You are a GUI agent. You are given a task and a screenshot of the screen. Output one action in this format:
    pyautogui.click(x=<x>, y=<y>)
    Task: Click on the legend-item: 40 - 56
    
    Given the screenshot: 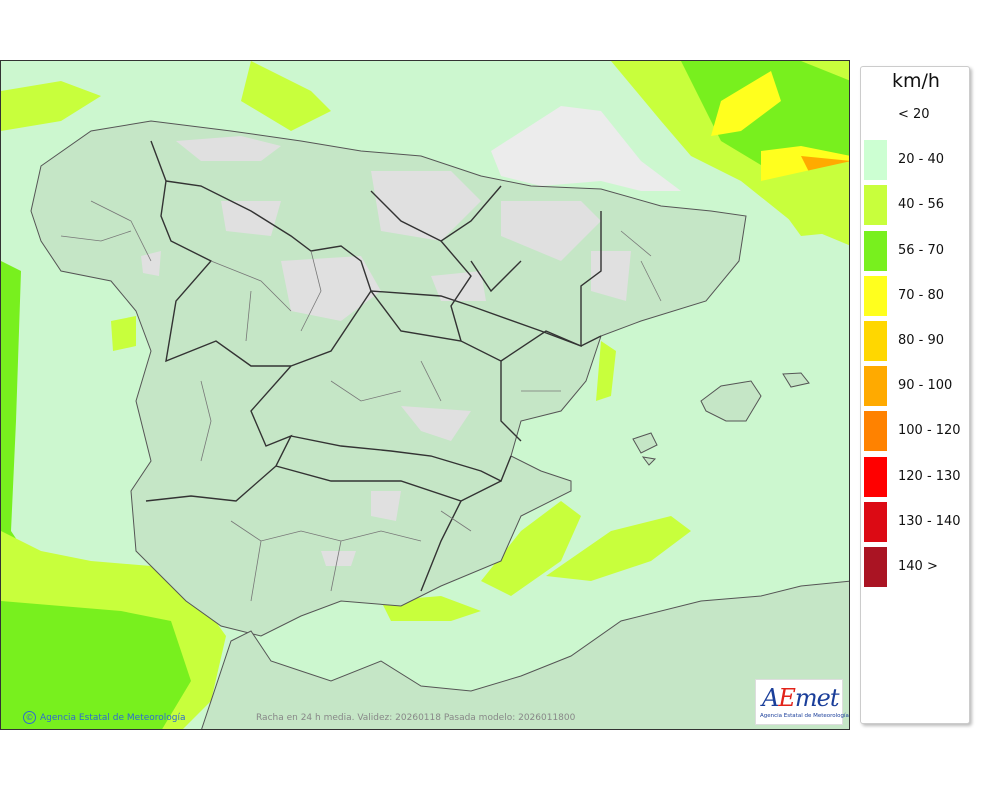 What is the action you would take?
    pyautogui.click(x=916, y=205)
    